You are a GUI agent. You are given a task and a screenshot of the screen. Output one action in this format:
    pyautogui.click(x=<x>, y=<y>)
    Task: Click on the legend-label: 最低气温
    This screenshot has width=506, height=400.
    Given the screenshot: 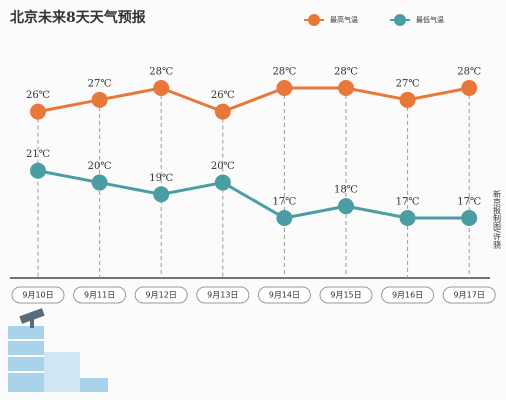 What is the action you would take?
    pyautogui.click(x=430, y=19)
    